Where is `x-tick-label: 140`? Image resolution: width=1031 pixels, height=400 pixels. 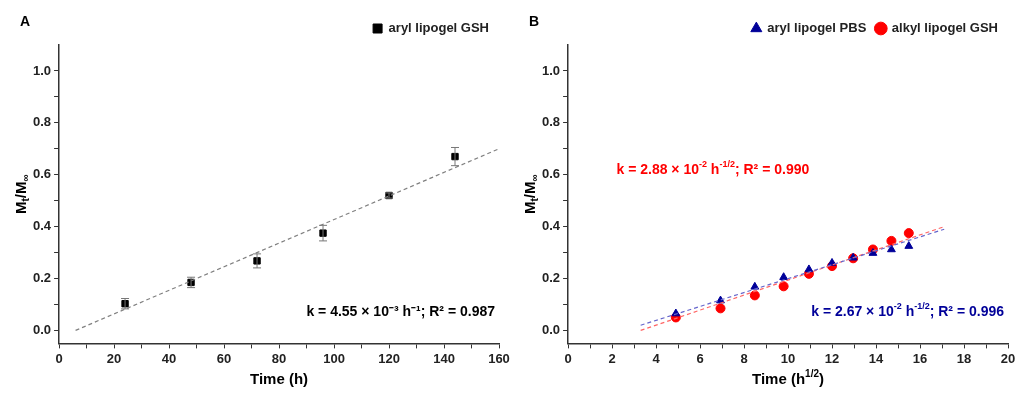 x-tick-label: 140 is located at coordinates (444, 358).